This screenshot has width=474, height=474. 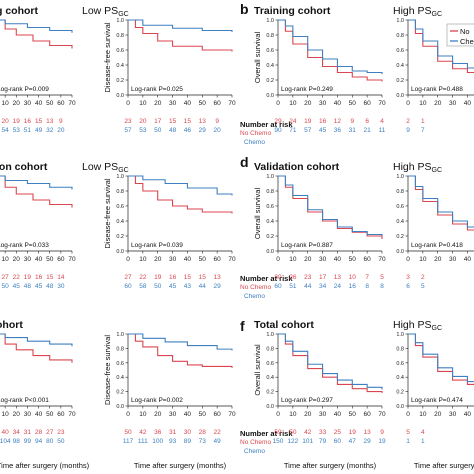 I want to click on e-os-curve-chemo, so click(x=36, y=340).